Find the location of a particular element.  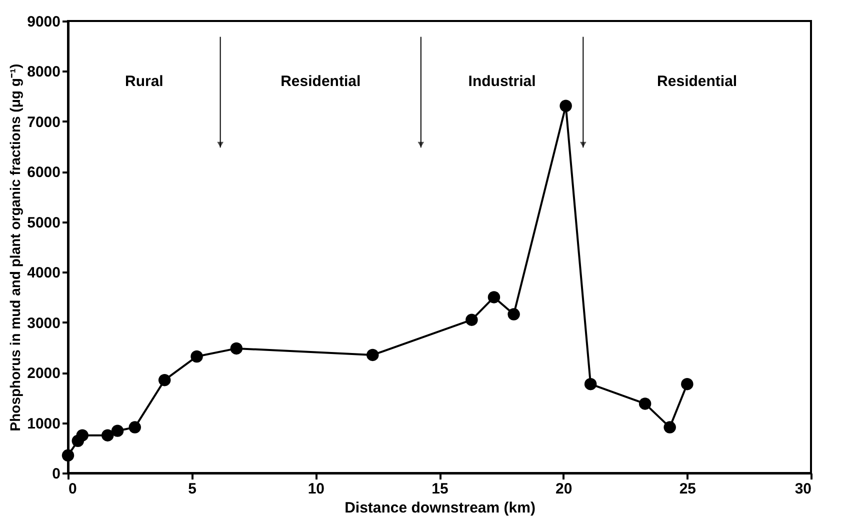

x-tick-label: 30 is located at coordinates (803, 489).